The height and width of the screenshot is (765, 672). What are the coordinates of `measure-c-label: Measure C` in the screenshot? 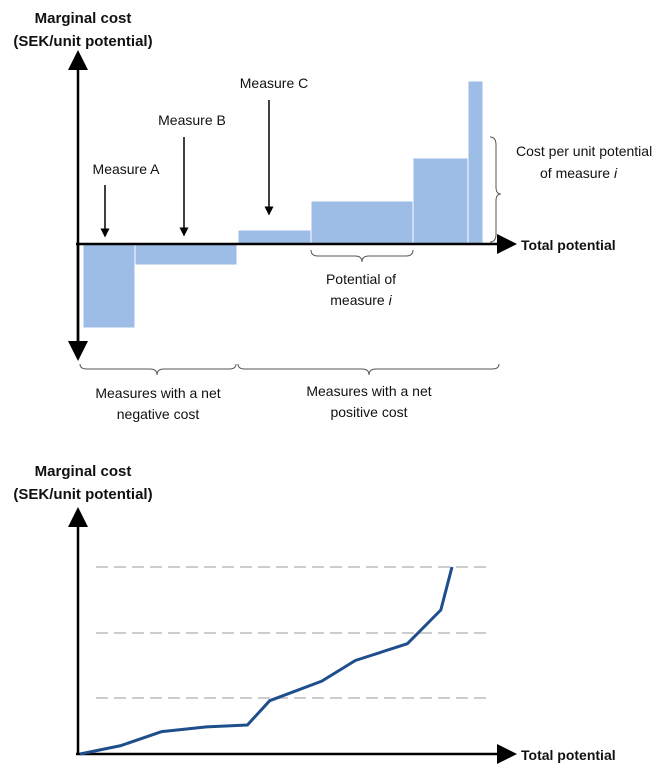 It's located at (274, 83).